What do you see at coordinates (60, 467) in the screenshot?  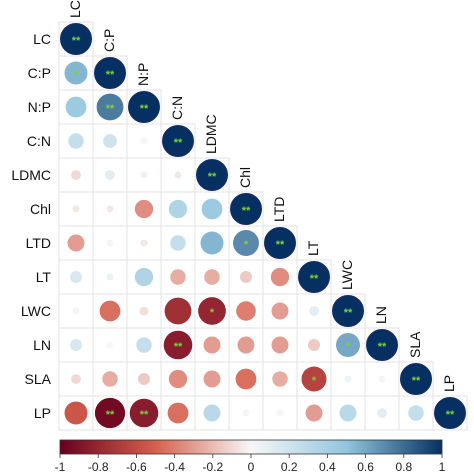 I see `colorbar-tick-label: -1` at bounding box center [60, 467].